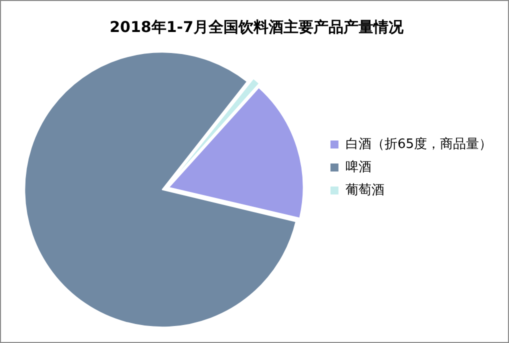  What do you see at coordinates (364, 190) in the screenshot?
I see `legend-label: 葡萄酒` at bounding box center [364, 190].